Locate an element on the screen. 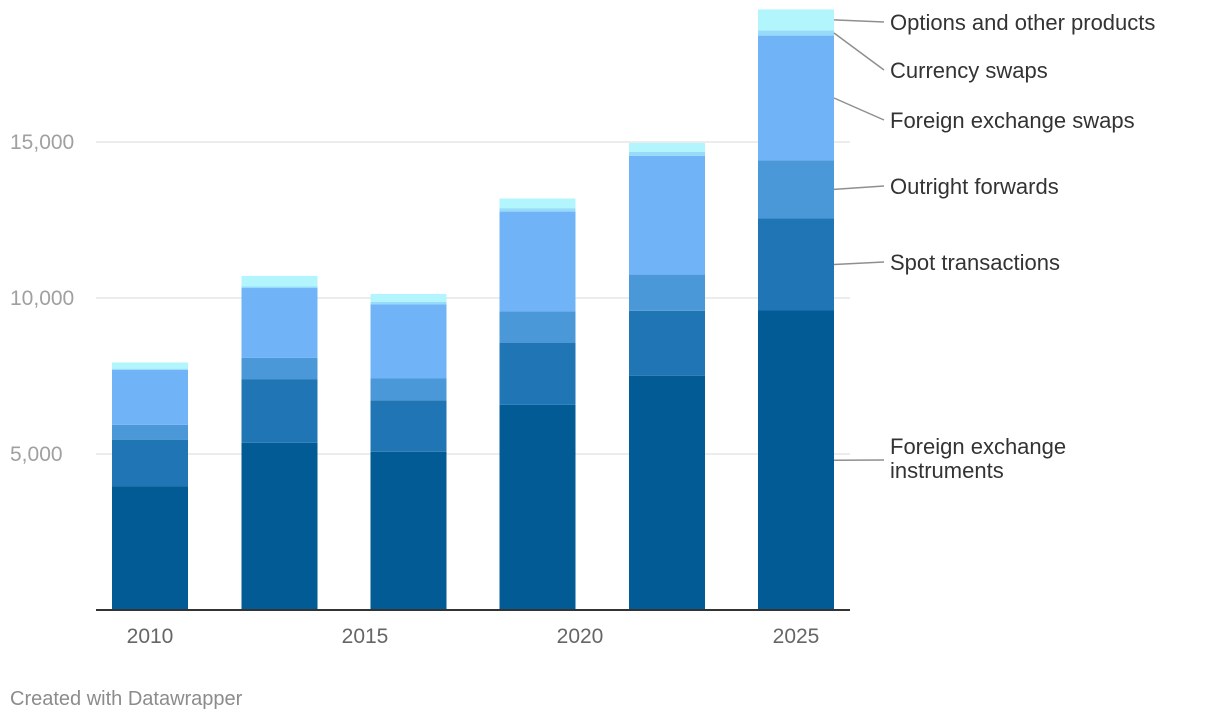 The image size is (1220, 724). bar-spot-transactions-2022 is located at coordinates (667, 343).